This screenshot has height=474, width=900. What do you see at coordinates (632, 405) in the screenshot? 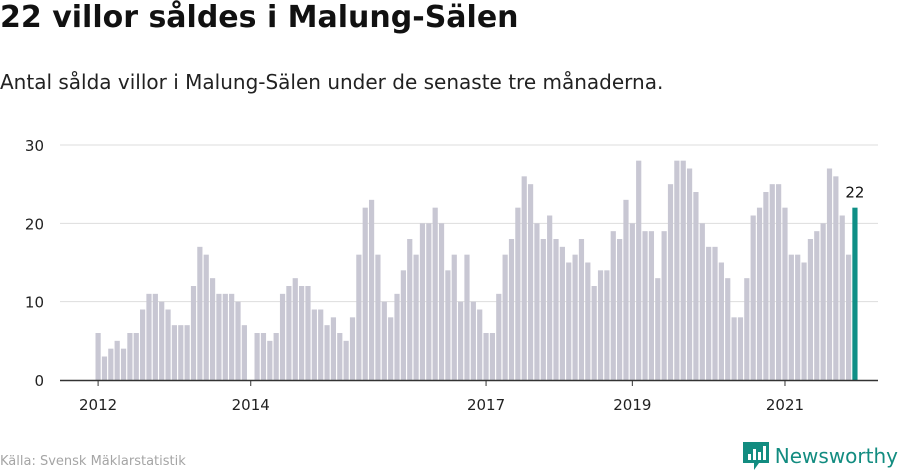
I see `x-tick-label: 2019` at bounding box center [632, 405].